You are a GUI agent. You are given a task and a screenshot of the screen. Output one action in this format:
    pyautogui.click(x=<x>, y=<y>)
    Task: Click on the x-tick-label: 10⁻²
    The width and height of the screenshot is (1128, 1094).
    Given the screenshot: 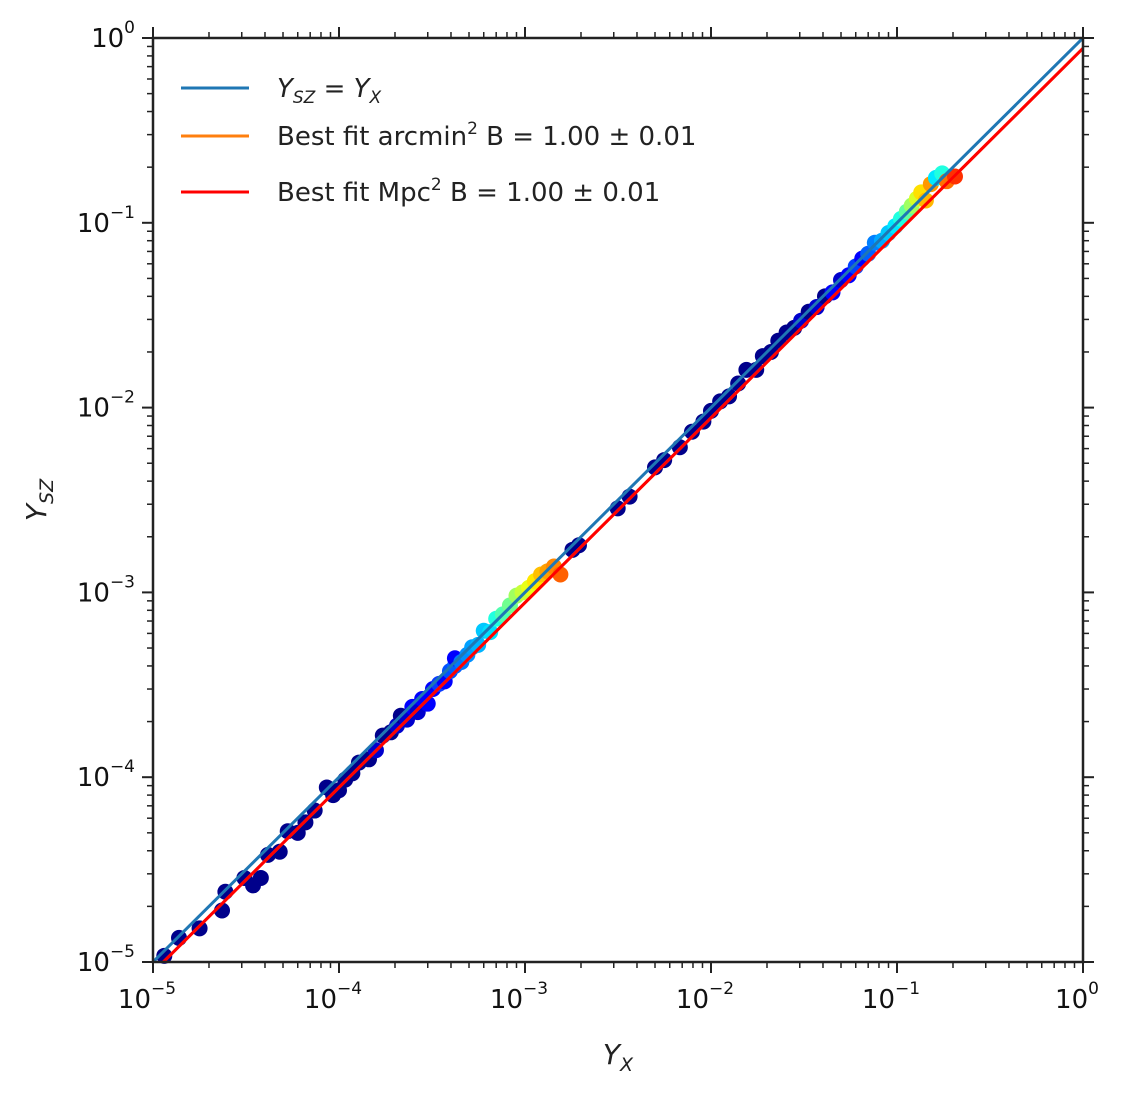 What is the action you would take?
    pyautogui.click(x=705, y=997)
    